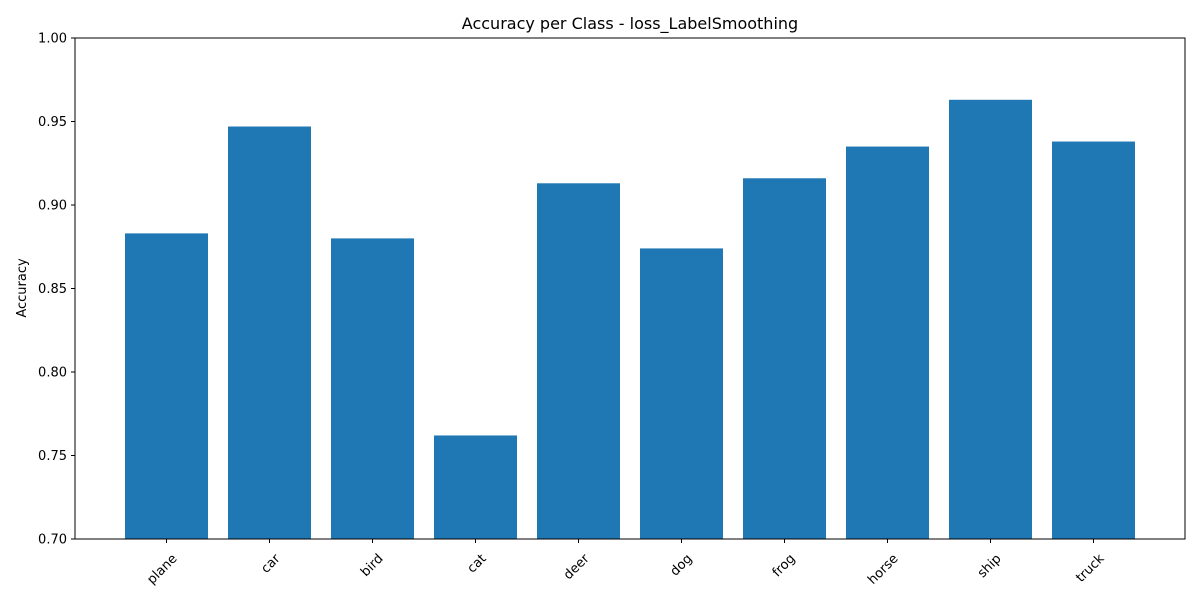 This screenshot has height=604, width=1200. What do you see at coordinates (475, 487) in the screenshot?
I see `bar-cat` at bounding box center [475, 487].